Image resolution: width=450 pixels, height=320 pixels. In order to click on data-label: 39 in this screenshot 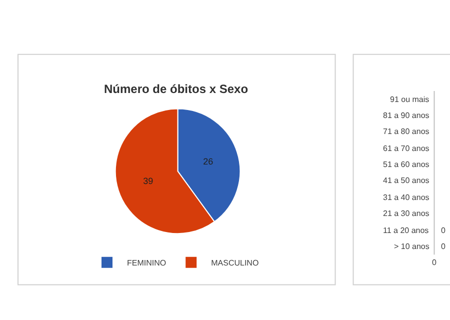, I will do `click(148, 181)`.